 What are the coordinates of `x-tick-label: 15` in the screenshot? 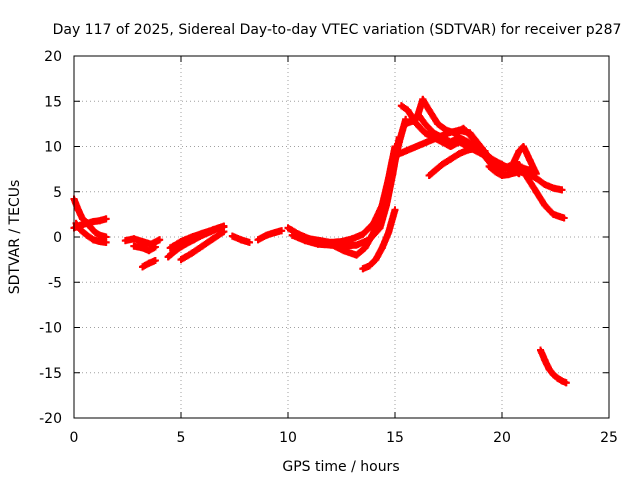 It's located at (395, 438).